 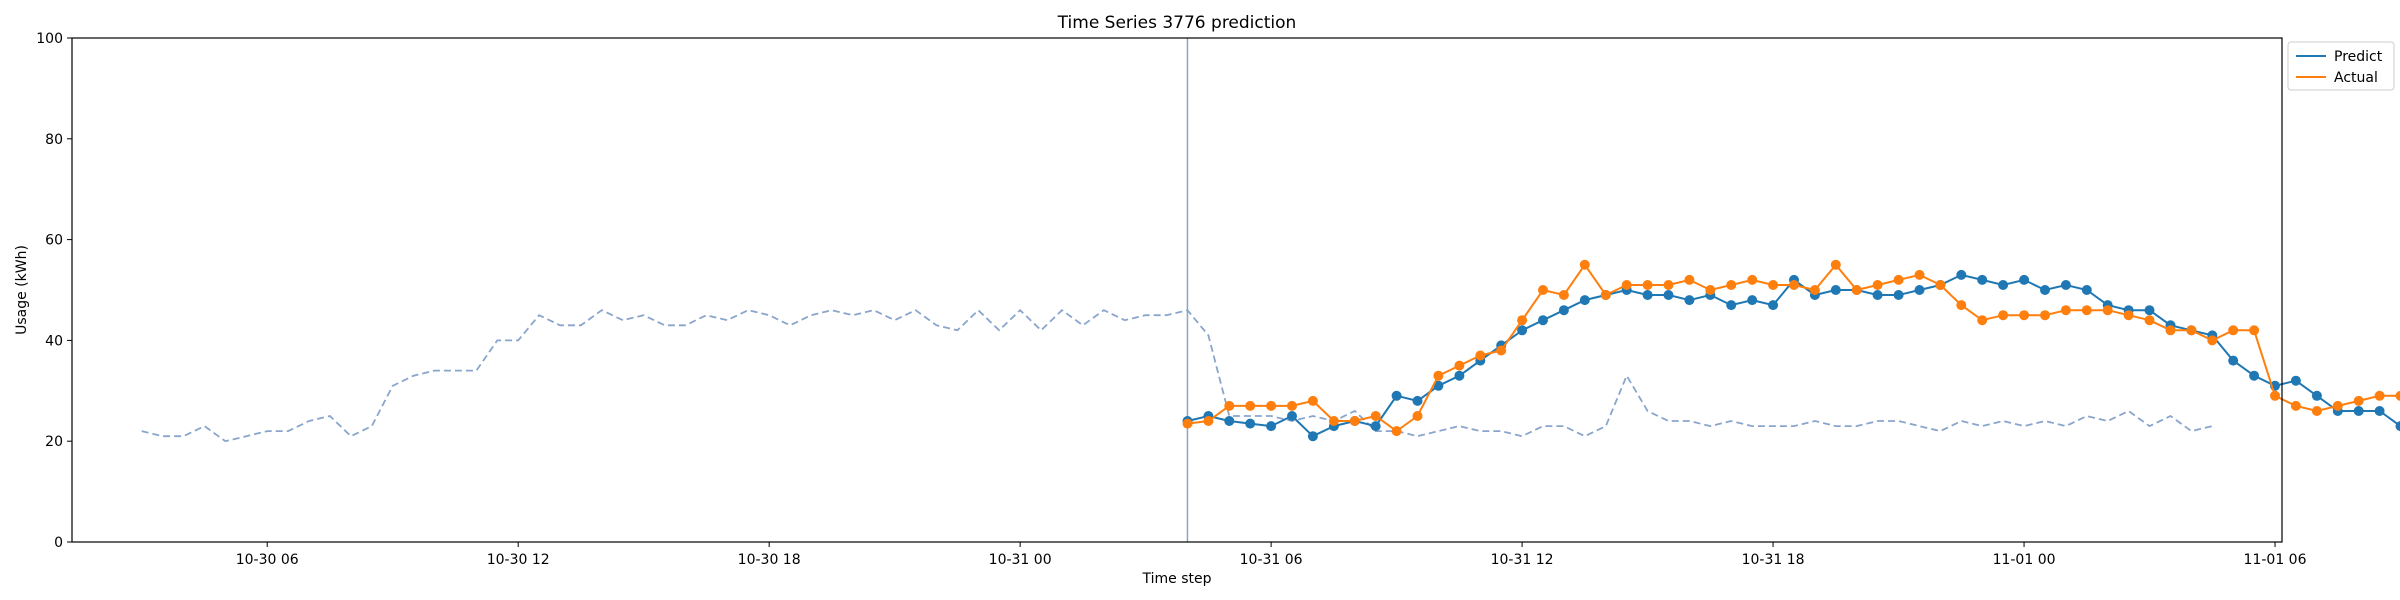 What do you see at coordinates (2356, 78) in the screenshot?
I see `legend-label-actual: Actual` at bounding box center [2356, 78].